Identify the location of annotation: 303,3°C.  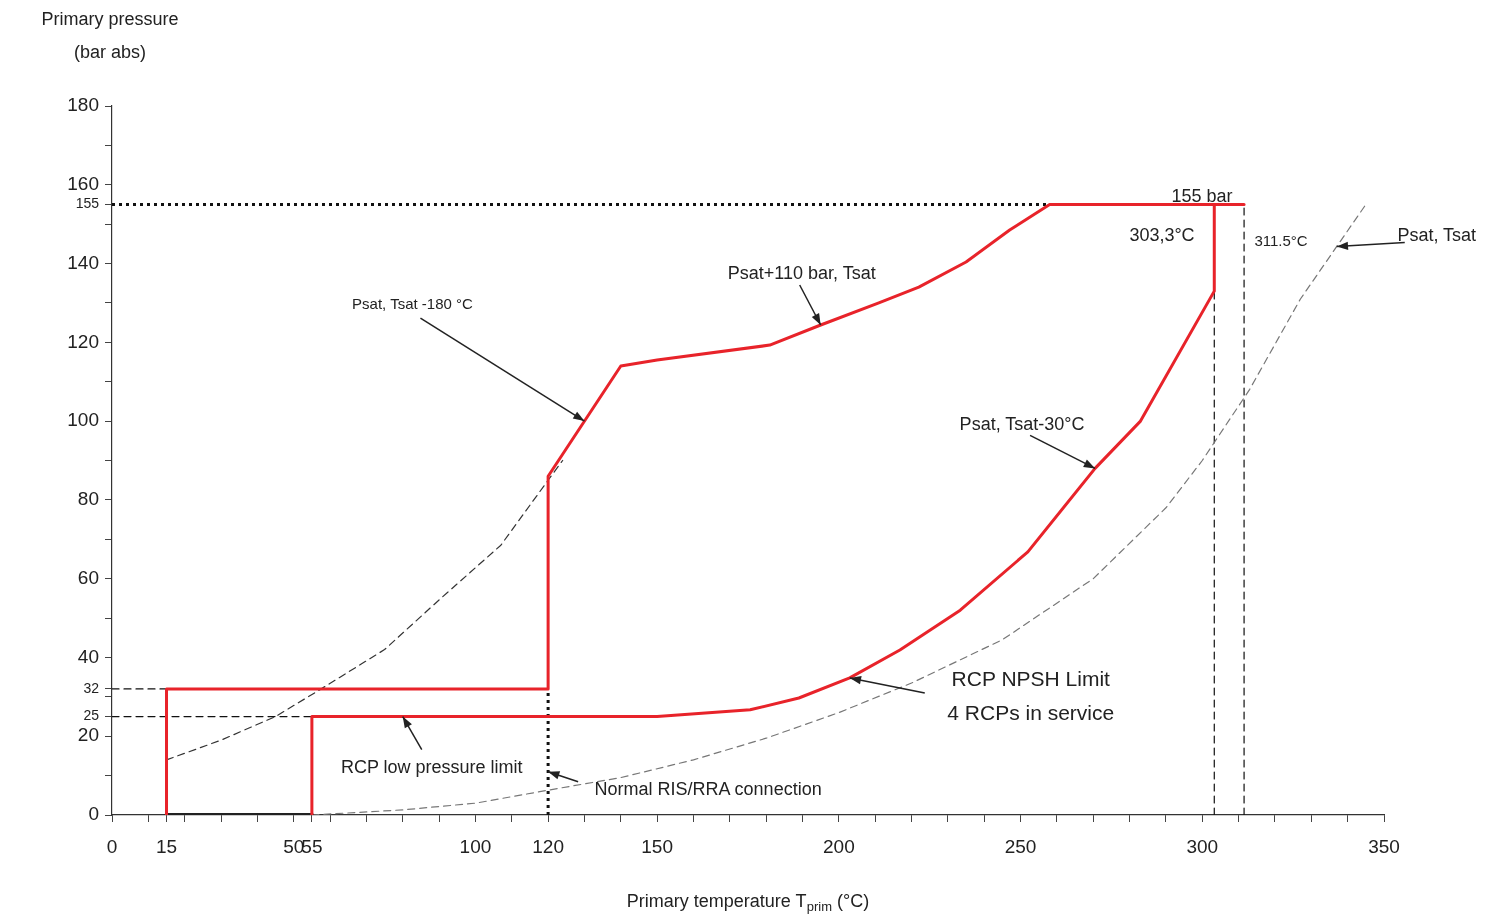
(1162, 234).